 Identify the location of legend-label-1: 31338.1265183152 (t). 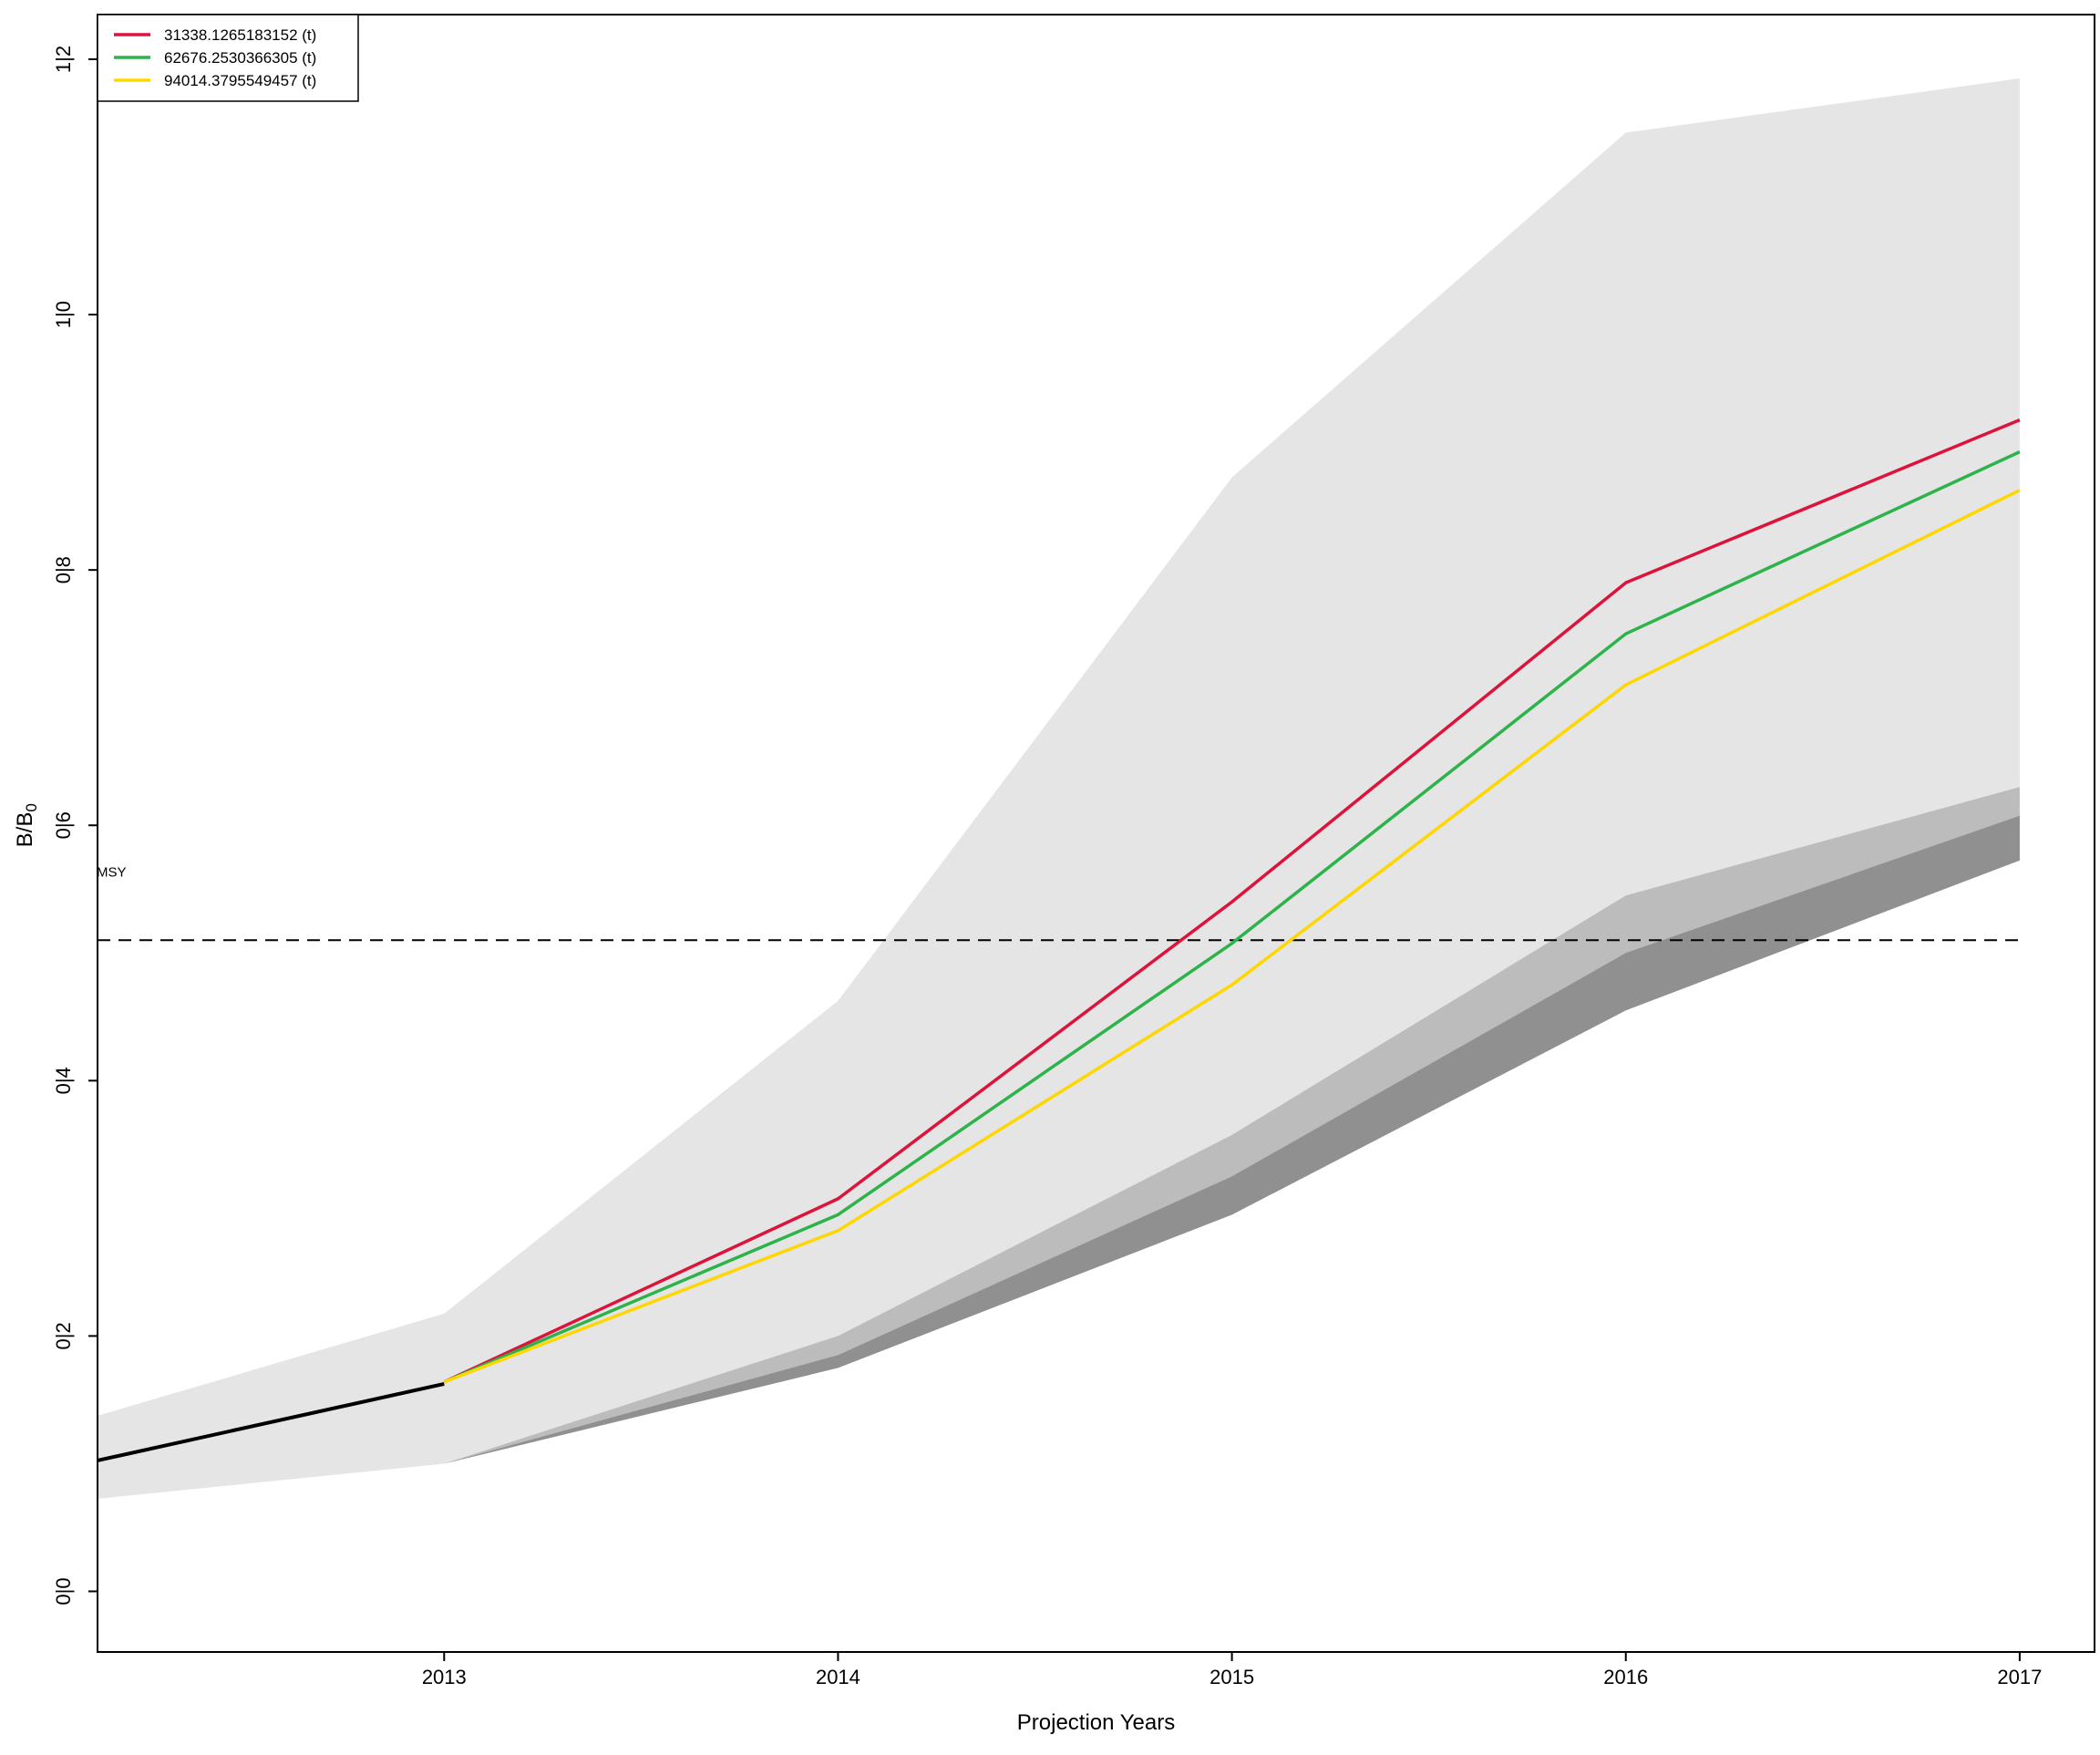
(240, 35).